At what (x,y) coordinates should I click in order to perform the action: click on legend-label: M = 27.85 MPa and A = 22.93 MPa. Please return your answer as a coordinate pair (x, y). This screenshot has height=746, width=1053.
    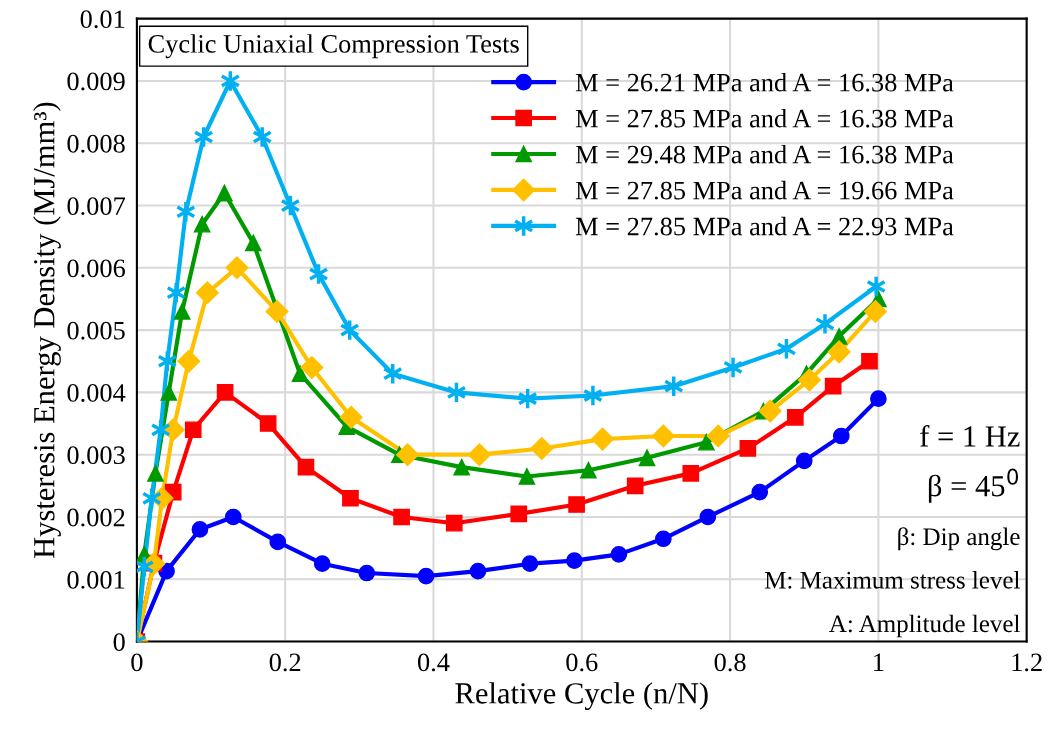
    Looking at the image, I should click on (764, 226).